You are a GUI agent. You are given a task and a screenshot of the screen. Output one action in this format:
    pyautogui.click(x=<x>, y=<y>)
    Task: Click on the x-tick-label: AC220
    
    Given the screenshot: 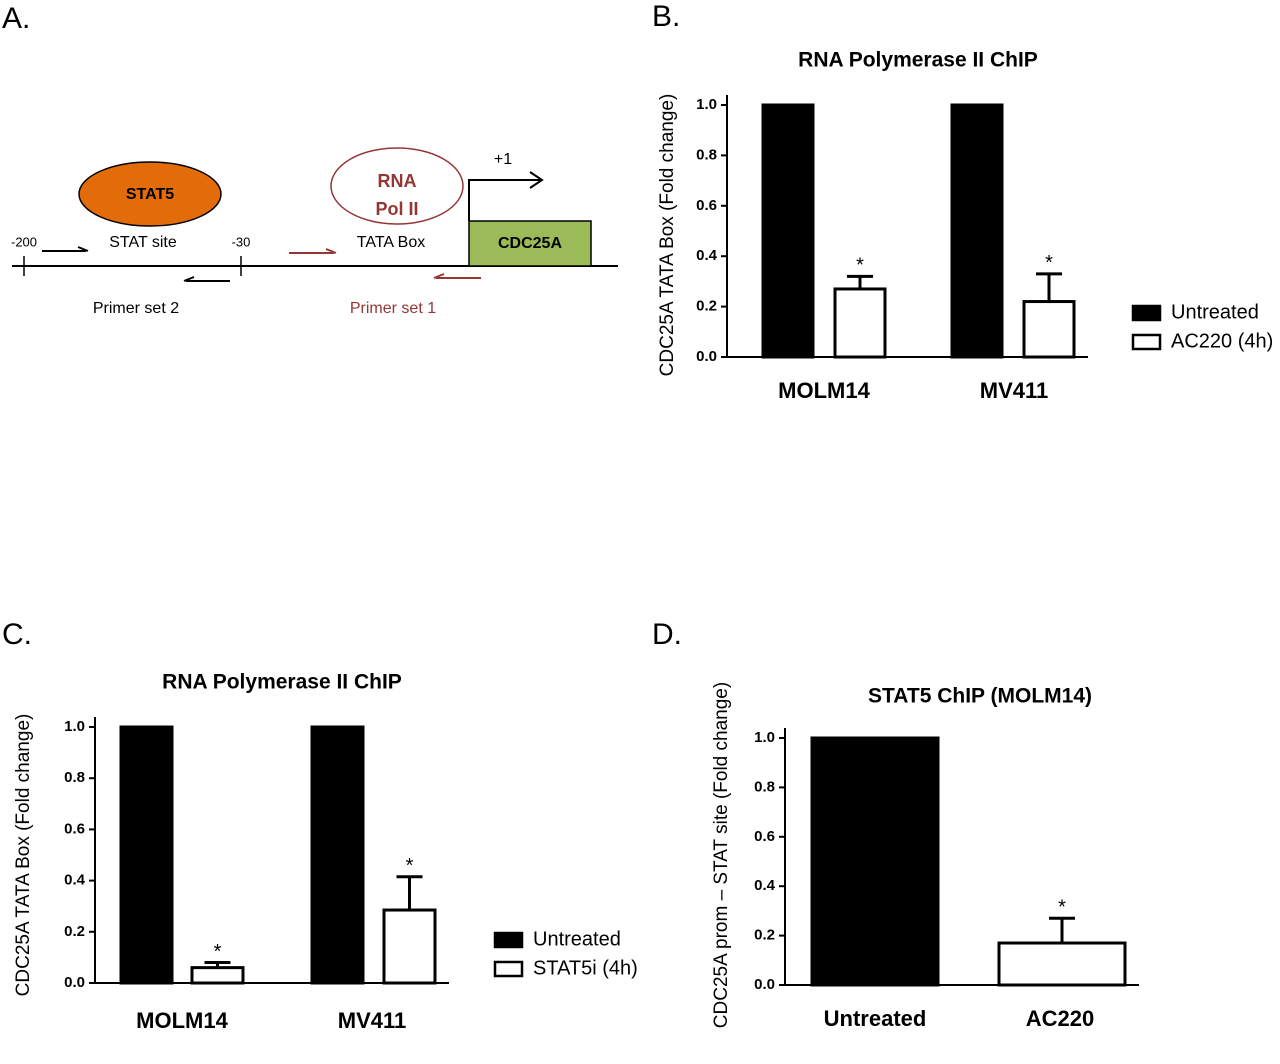 What is the action you would take?
    pyautogui.click(x=1060, y=1018)
    